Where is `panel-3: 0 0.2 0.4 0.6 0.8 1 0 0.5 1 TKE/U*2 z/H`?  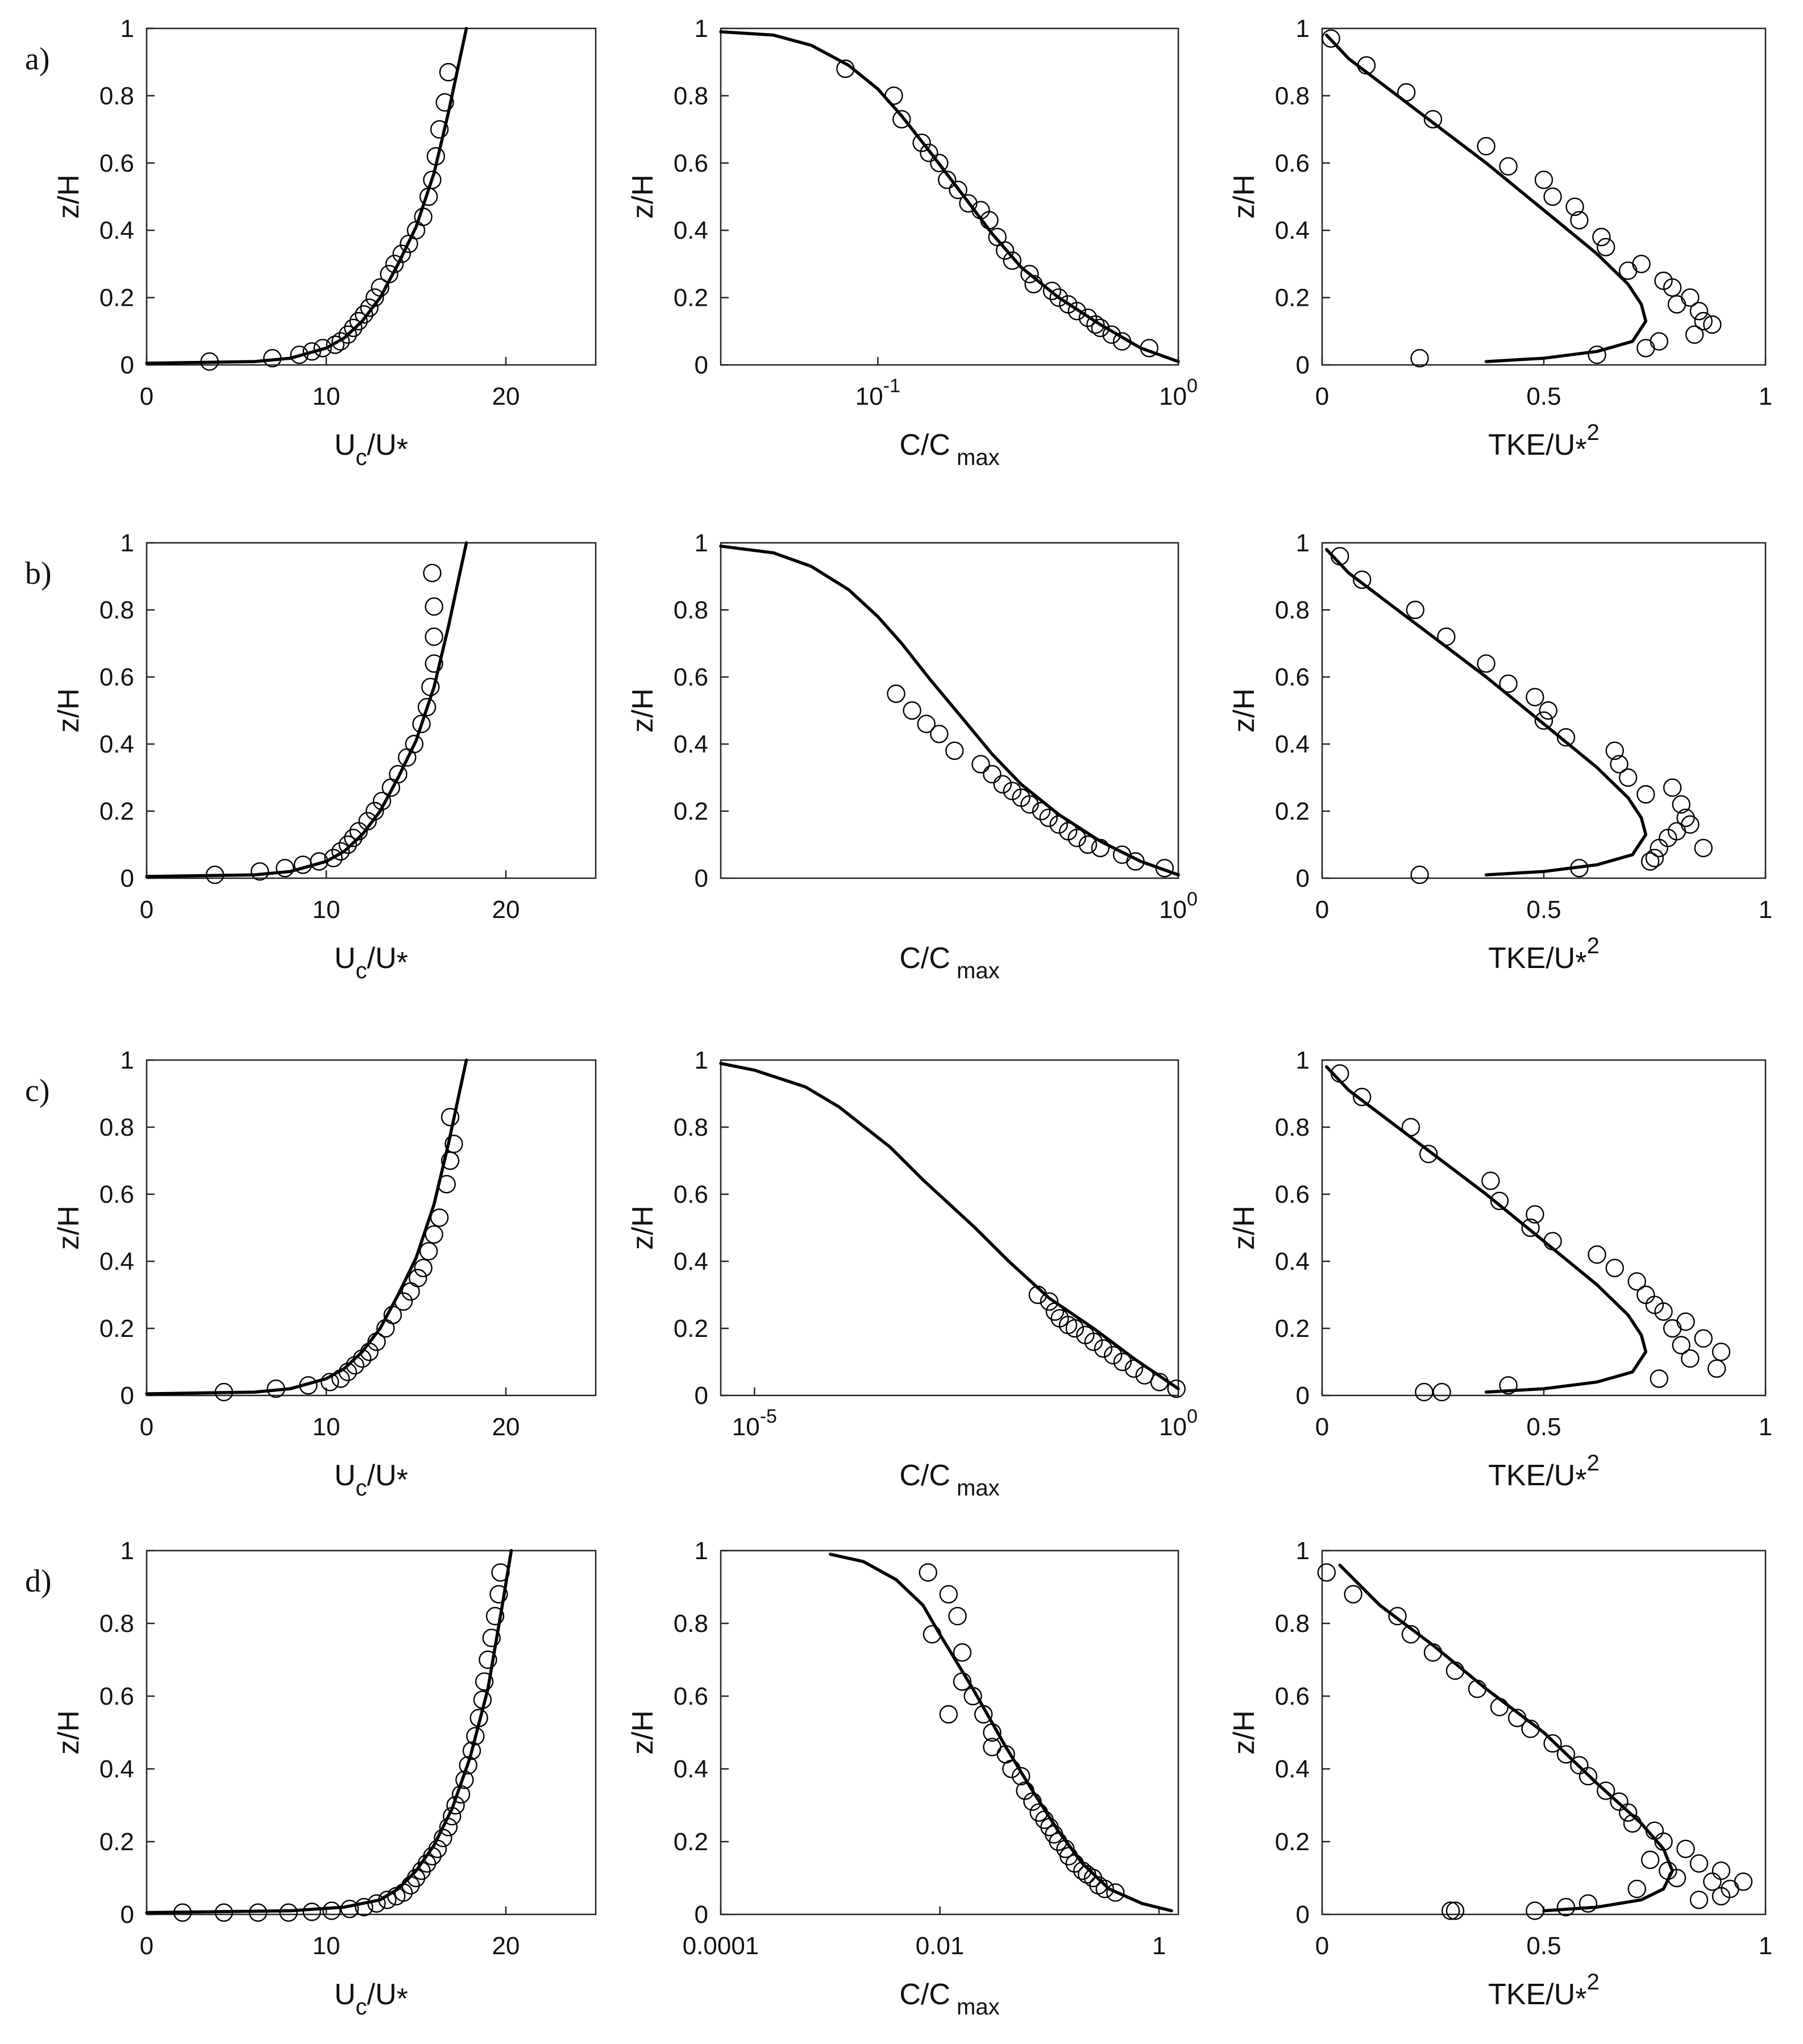 panel-3: 0 0.2 0.4 0.6 0.8 1 0 0.5 1 TKE/U*2 z/H is located at coordinates (1500, 240).